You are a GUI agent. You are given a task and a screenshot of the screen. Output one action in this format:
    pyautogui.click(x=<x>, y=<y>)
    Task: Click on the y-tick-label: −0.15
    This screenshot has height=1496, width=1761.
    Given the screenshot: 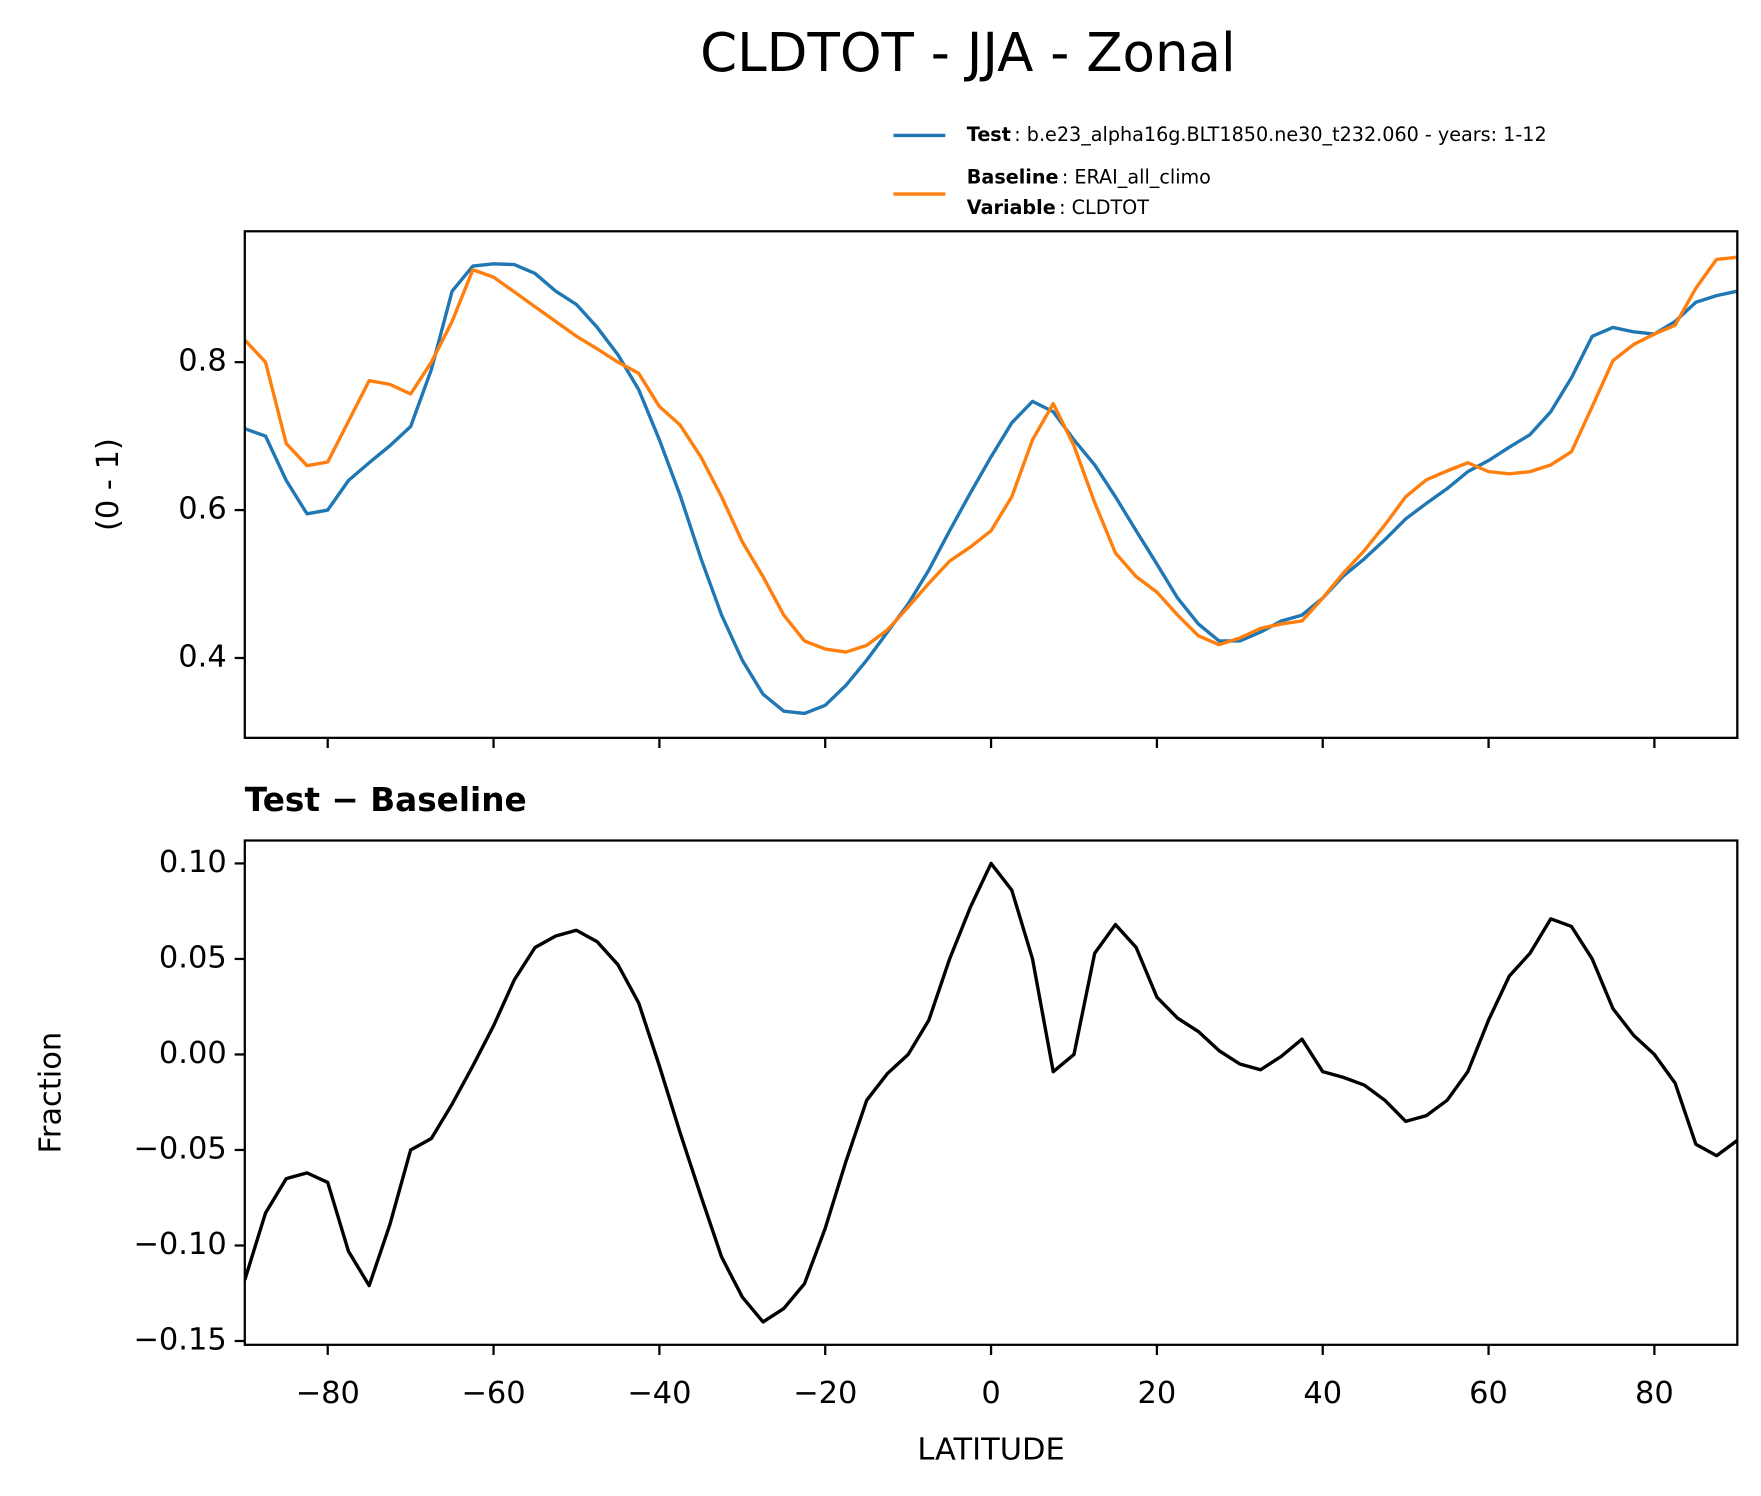 What is the action you would take?
    pyautogui.click(x=179, y=1339)
    